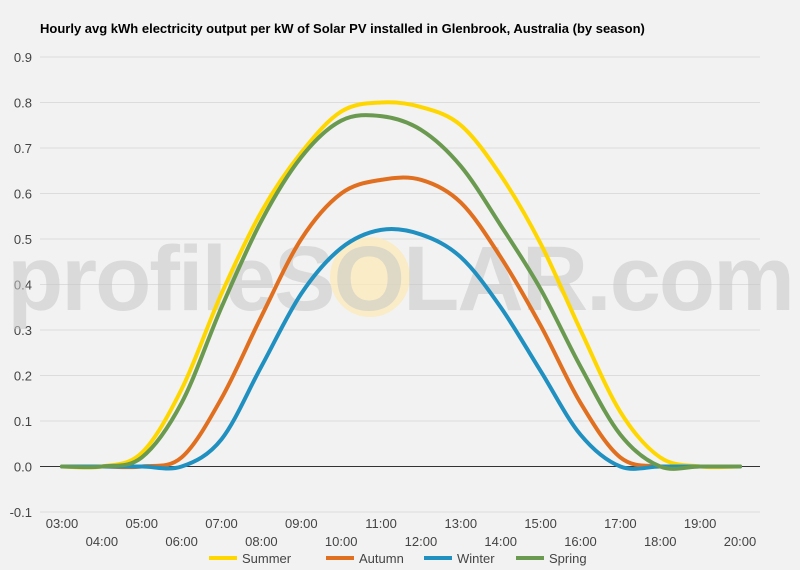 The height and width of the screenshot is (570, 800). Describe the element at coordinates (267, 558) in the screenshot. I see `legend-label-summer: Summer` at that location.